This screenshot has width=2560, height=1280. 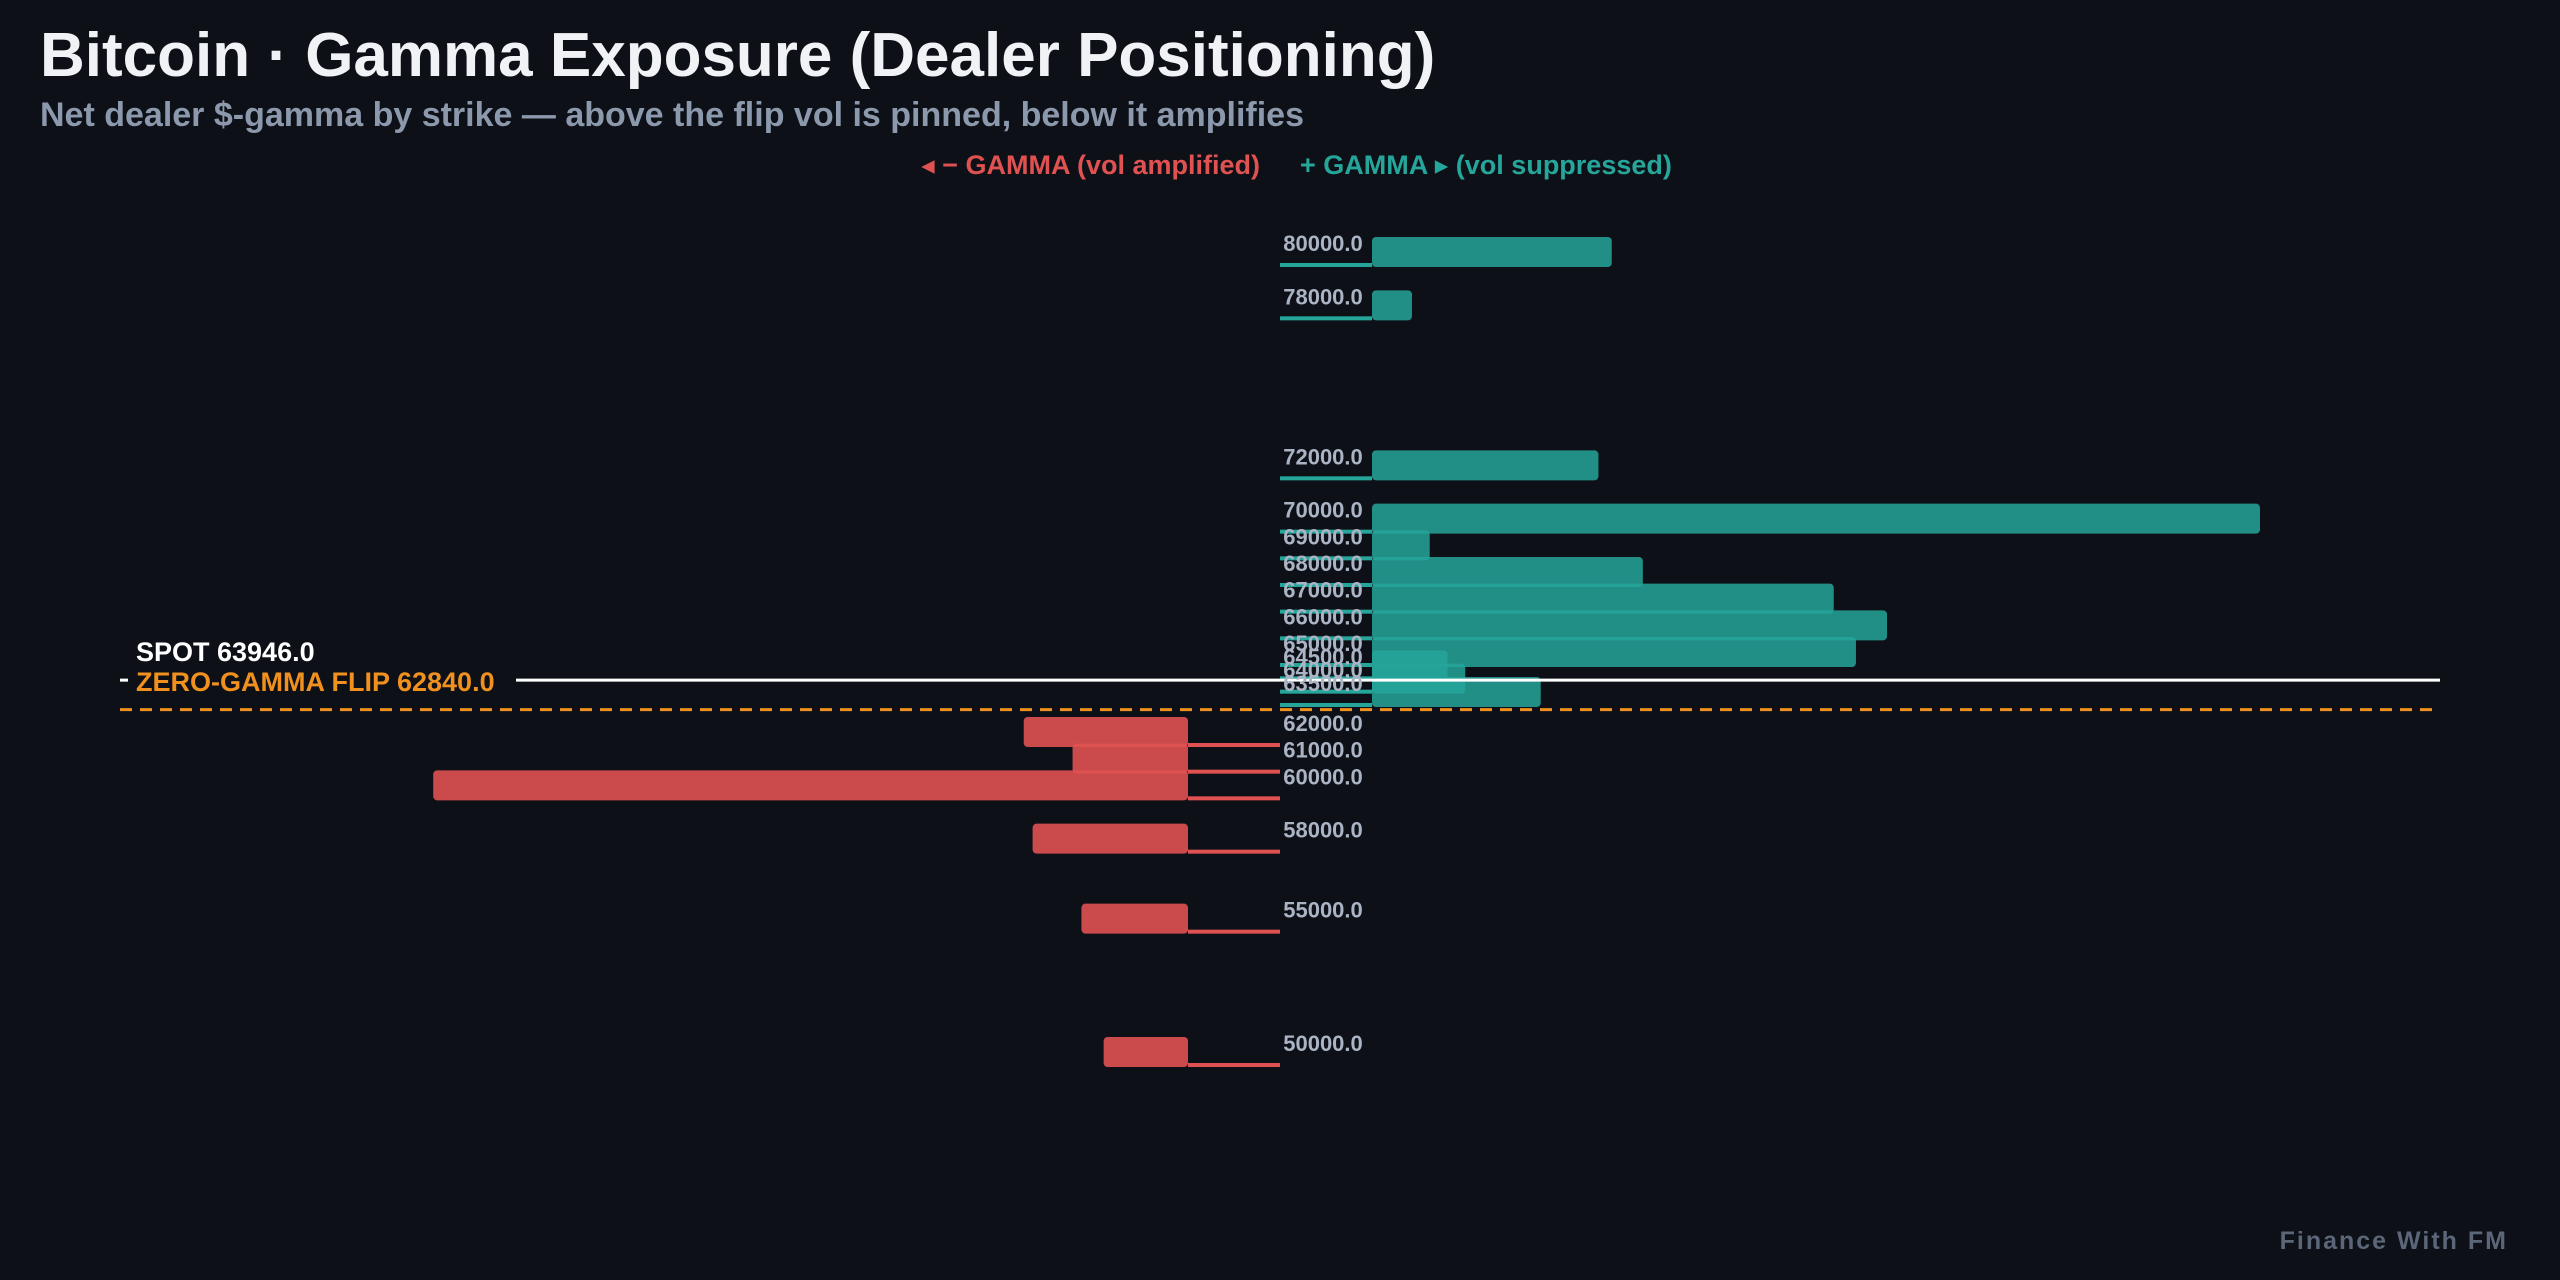 I want to click on strike-label-72000: 72000.0, so click(x=1323, y=456).